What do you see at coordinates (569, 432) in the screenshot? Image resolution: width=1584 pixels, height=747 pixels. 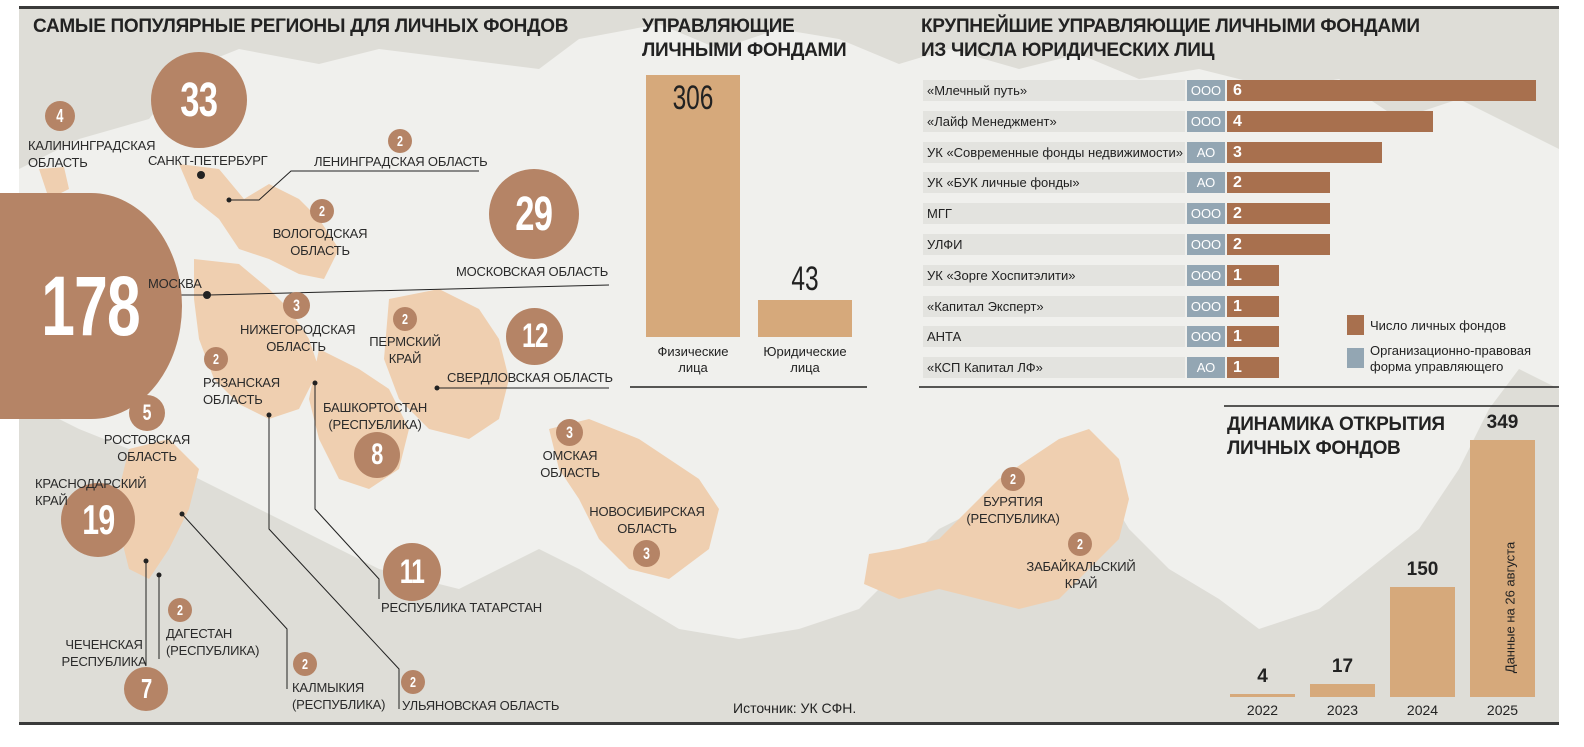 I see `circle-omsk: 3` at bounding box center [569, 432].